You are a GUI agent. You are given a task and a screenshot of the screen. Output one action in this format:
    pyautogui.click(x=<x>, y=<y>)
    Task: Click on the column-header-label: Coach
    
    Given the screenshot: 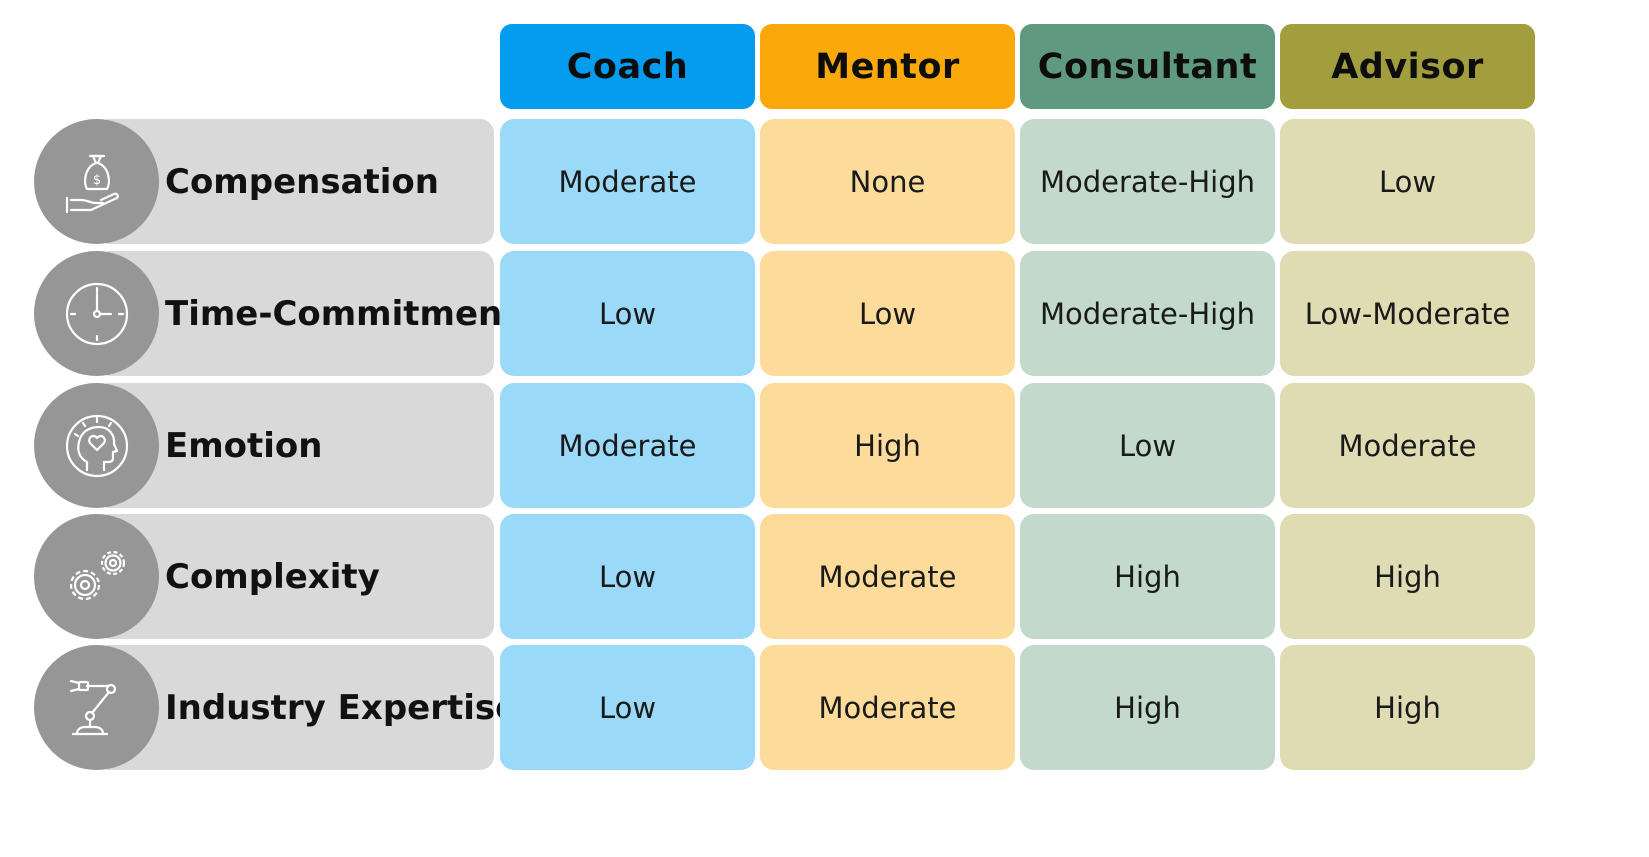 What is the action you would take?
    pyautogui.click(x=627, y=66)
    